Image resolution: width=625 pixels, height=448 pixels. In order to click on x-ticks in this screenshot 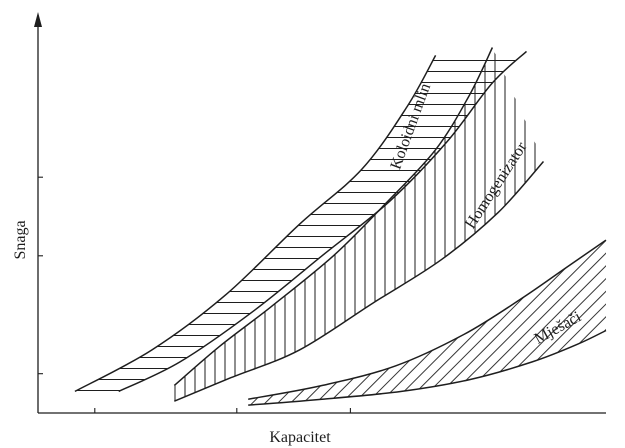, I will do `click(222, 410)`.